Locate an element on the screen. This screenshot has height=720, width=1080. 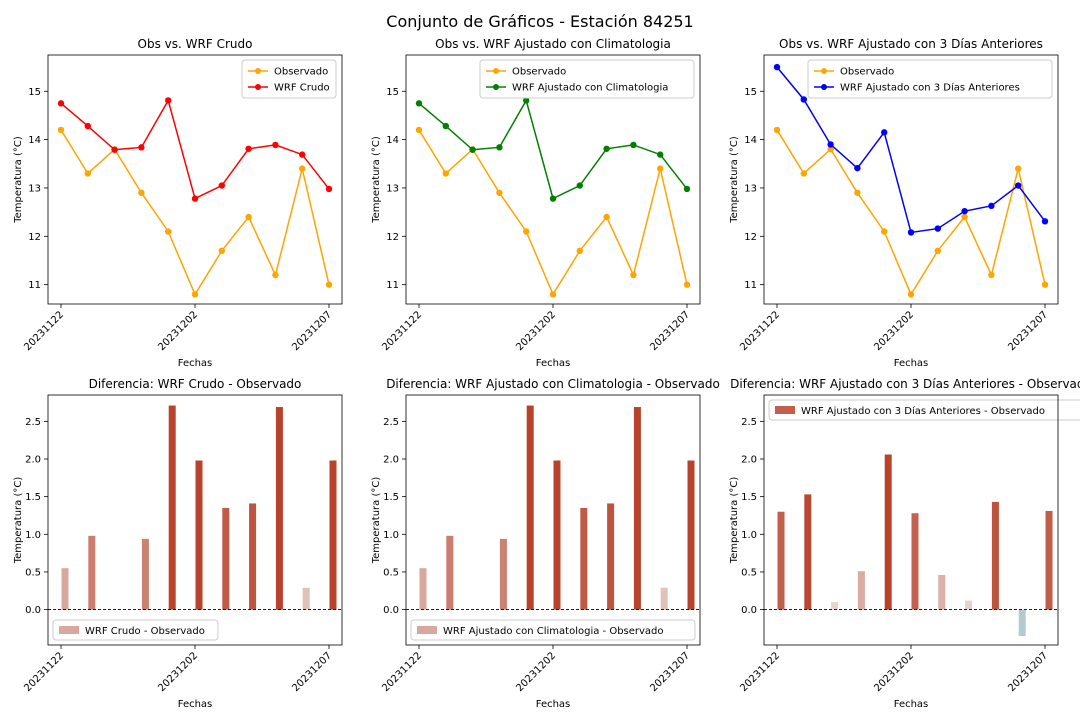
subplot-title: Diferencia: WRF Crudo - Observado is located at coordinates (195, 384).